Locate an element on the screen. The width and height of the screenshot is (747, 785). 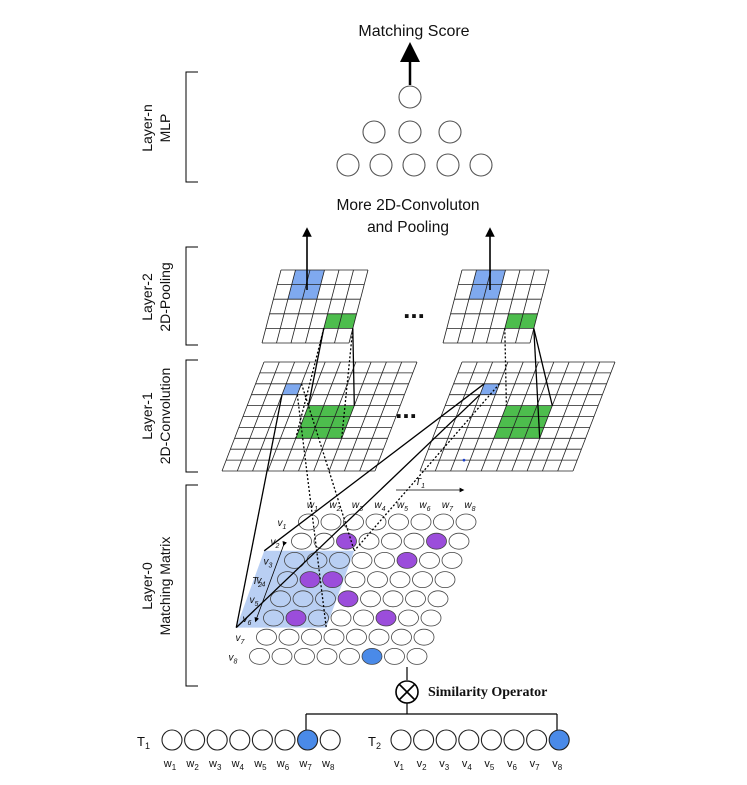
matrix-col-label: w4 is located at coordinates (379, 506).